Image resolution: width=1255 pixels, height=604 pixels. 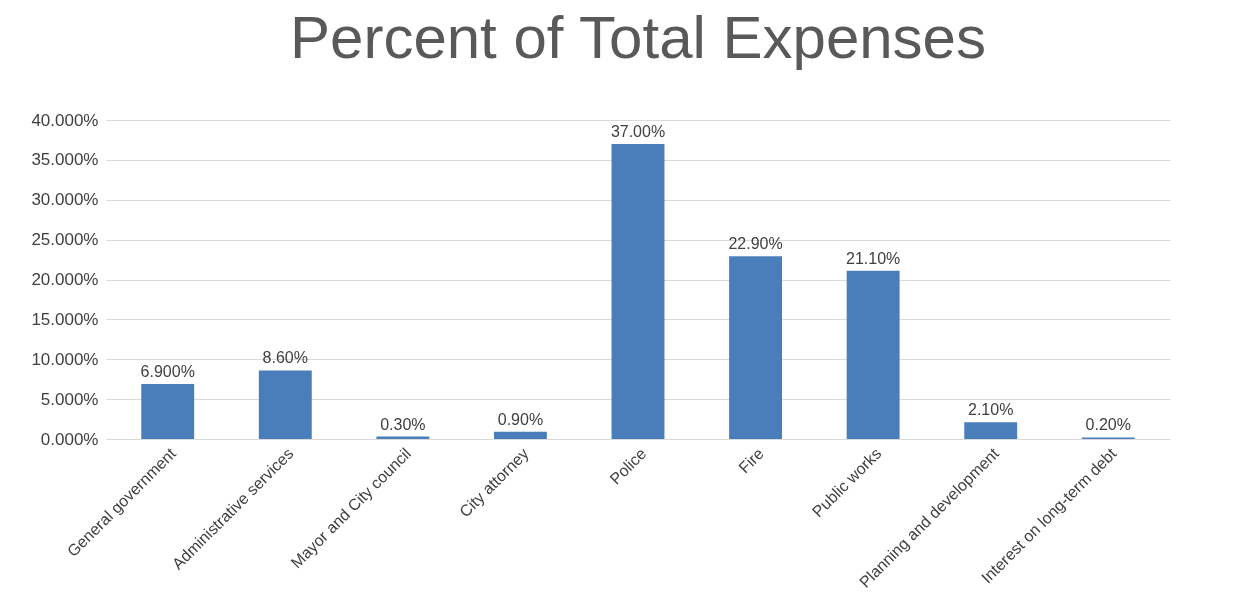 What do you see at coordinates (403, 424) in the screenshot?
I see `data-label: 0.30%` at bounding box center [403, 424].